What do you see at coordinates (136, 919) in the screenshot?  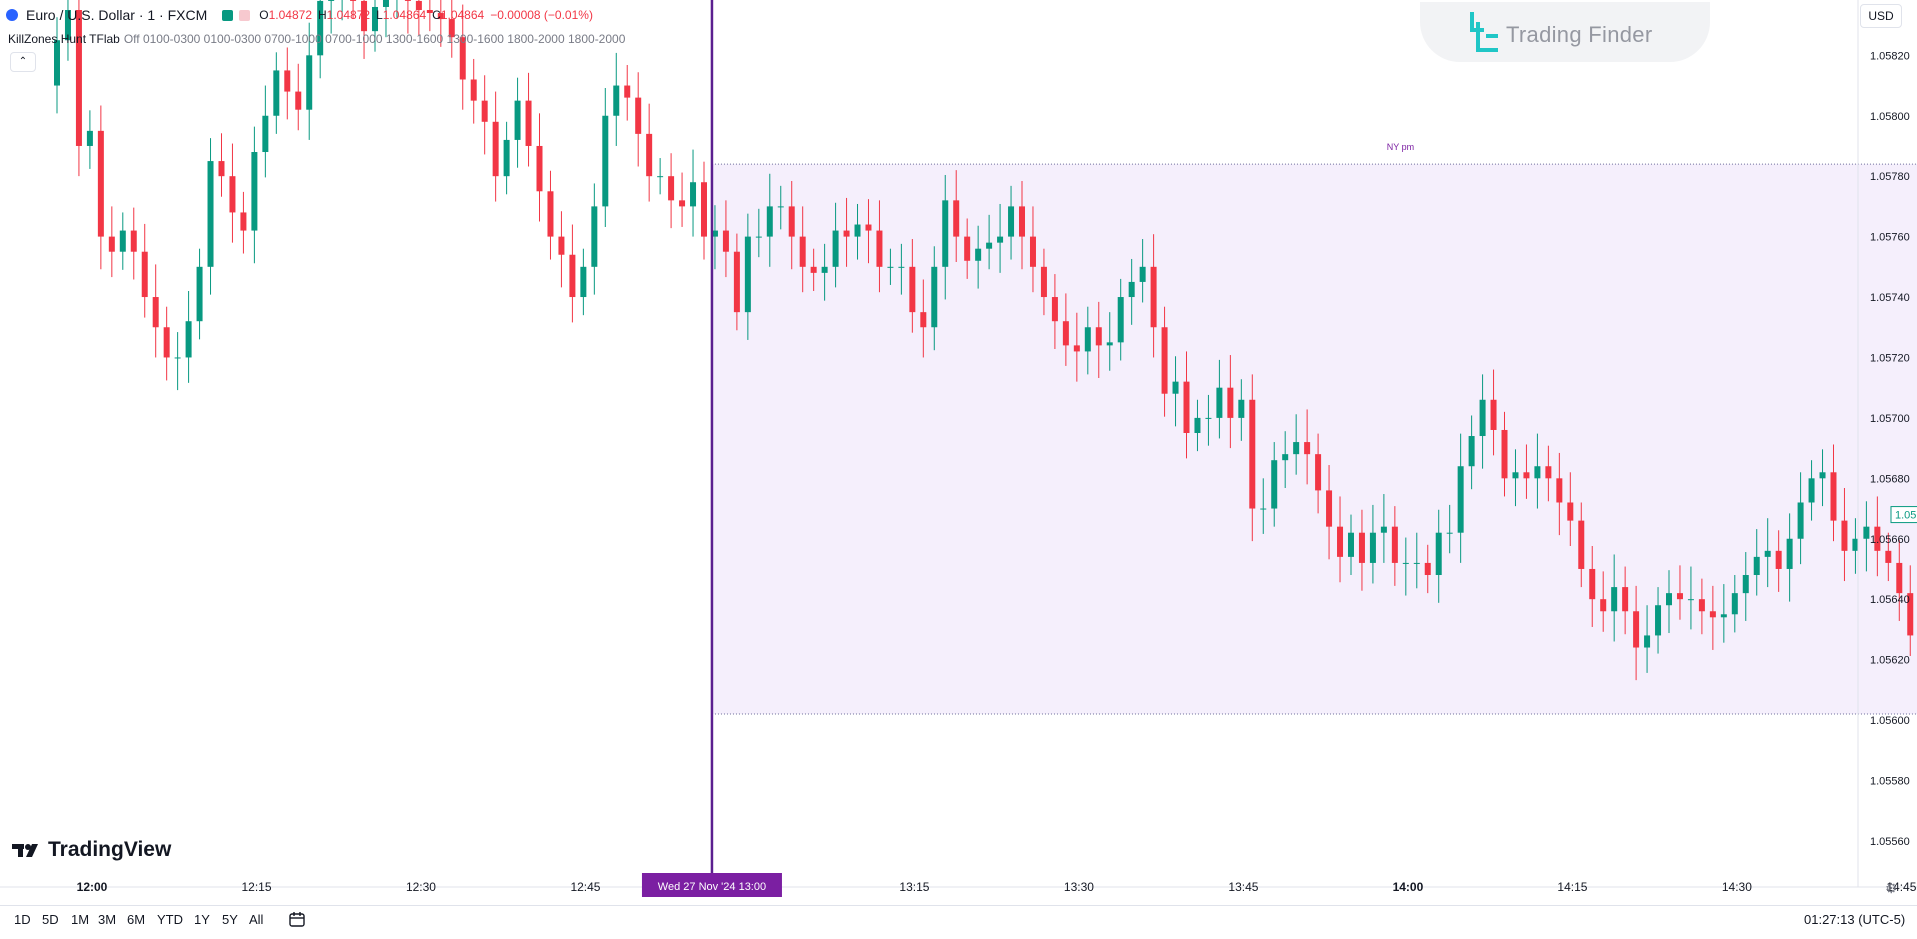 I see `range-button-6m: 6M` at bounding box center [136, 919].